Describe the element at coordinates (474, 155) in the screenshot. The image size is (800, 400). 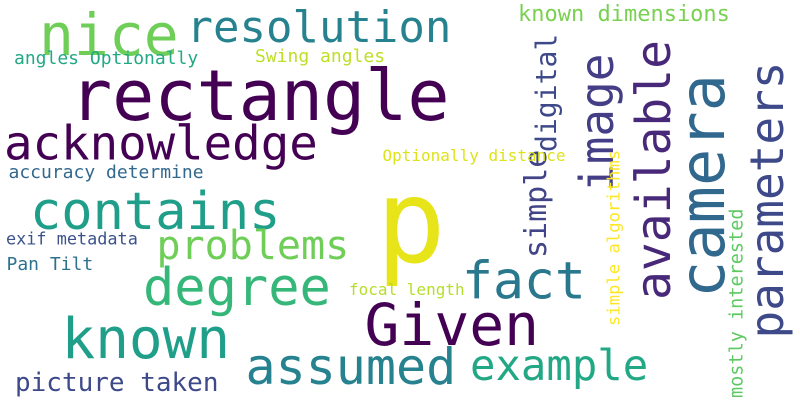
I see `word-optionally-distance: Optionally distance` at that location.